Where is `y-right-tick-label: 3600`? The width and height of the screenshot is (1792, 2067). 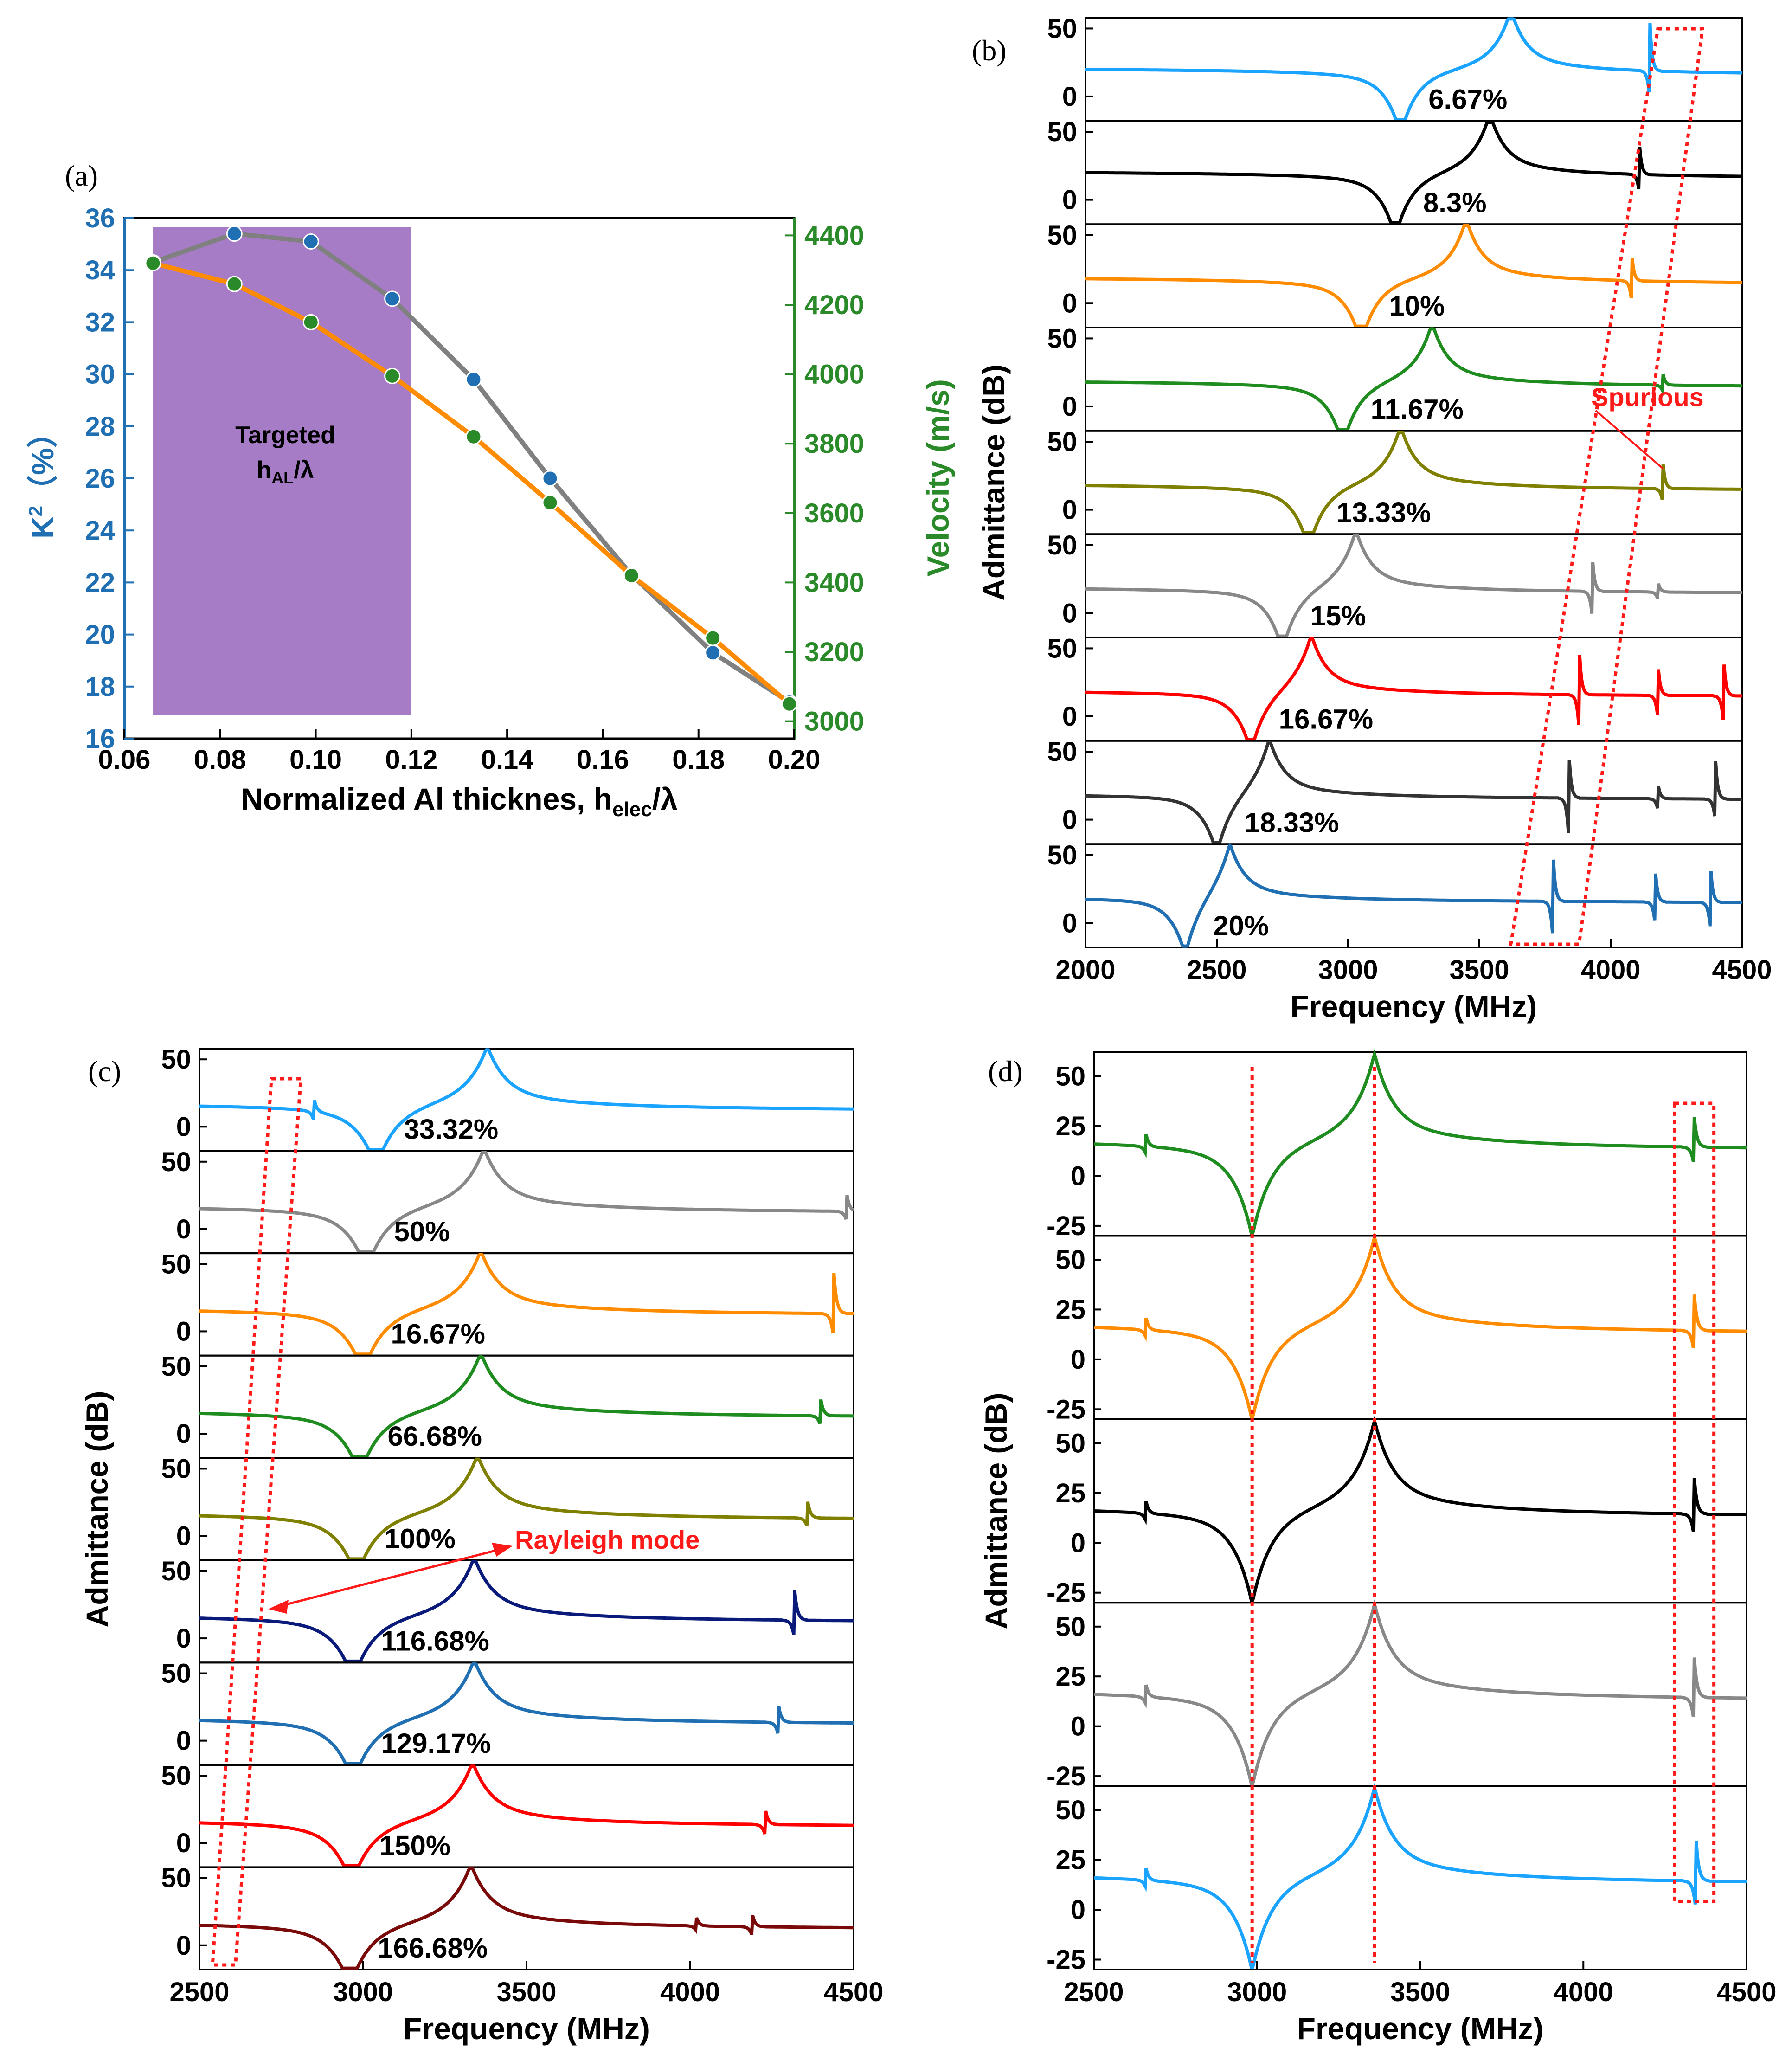
y-right-tick-label: 3600 is located at coordinates (834, 513).